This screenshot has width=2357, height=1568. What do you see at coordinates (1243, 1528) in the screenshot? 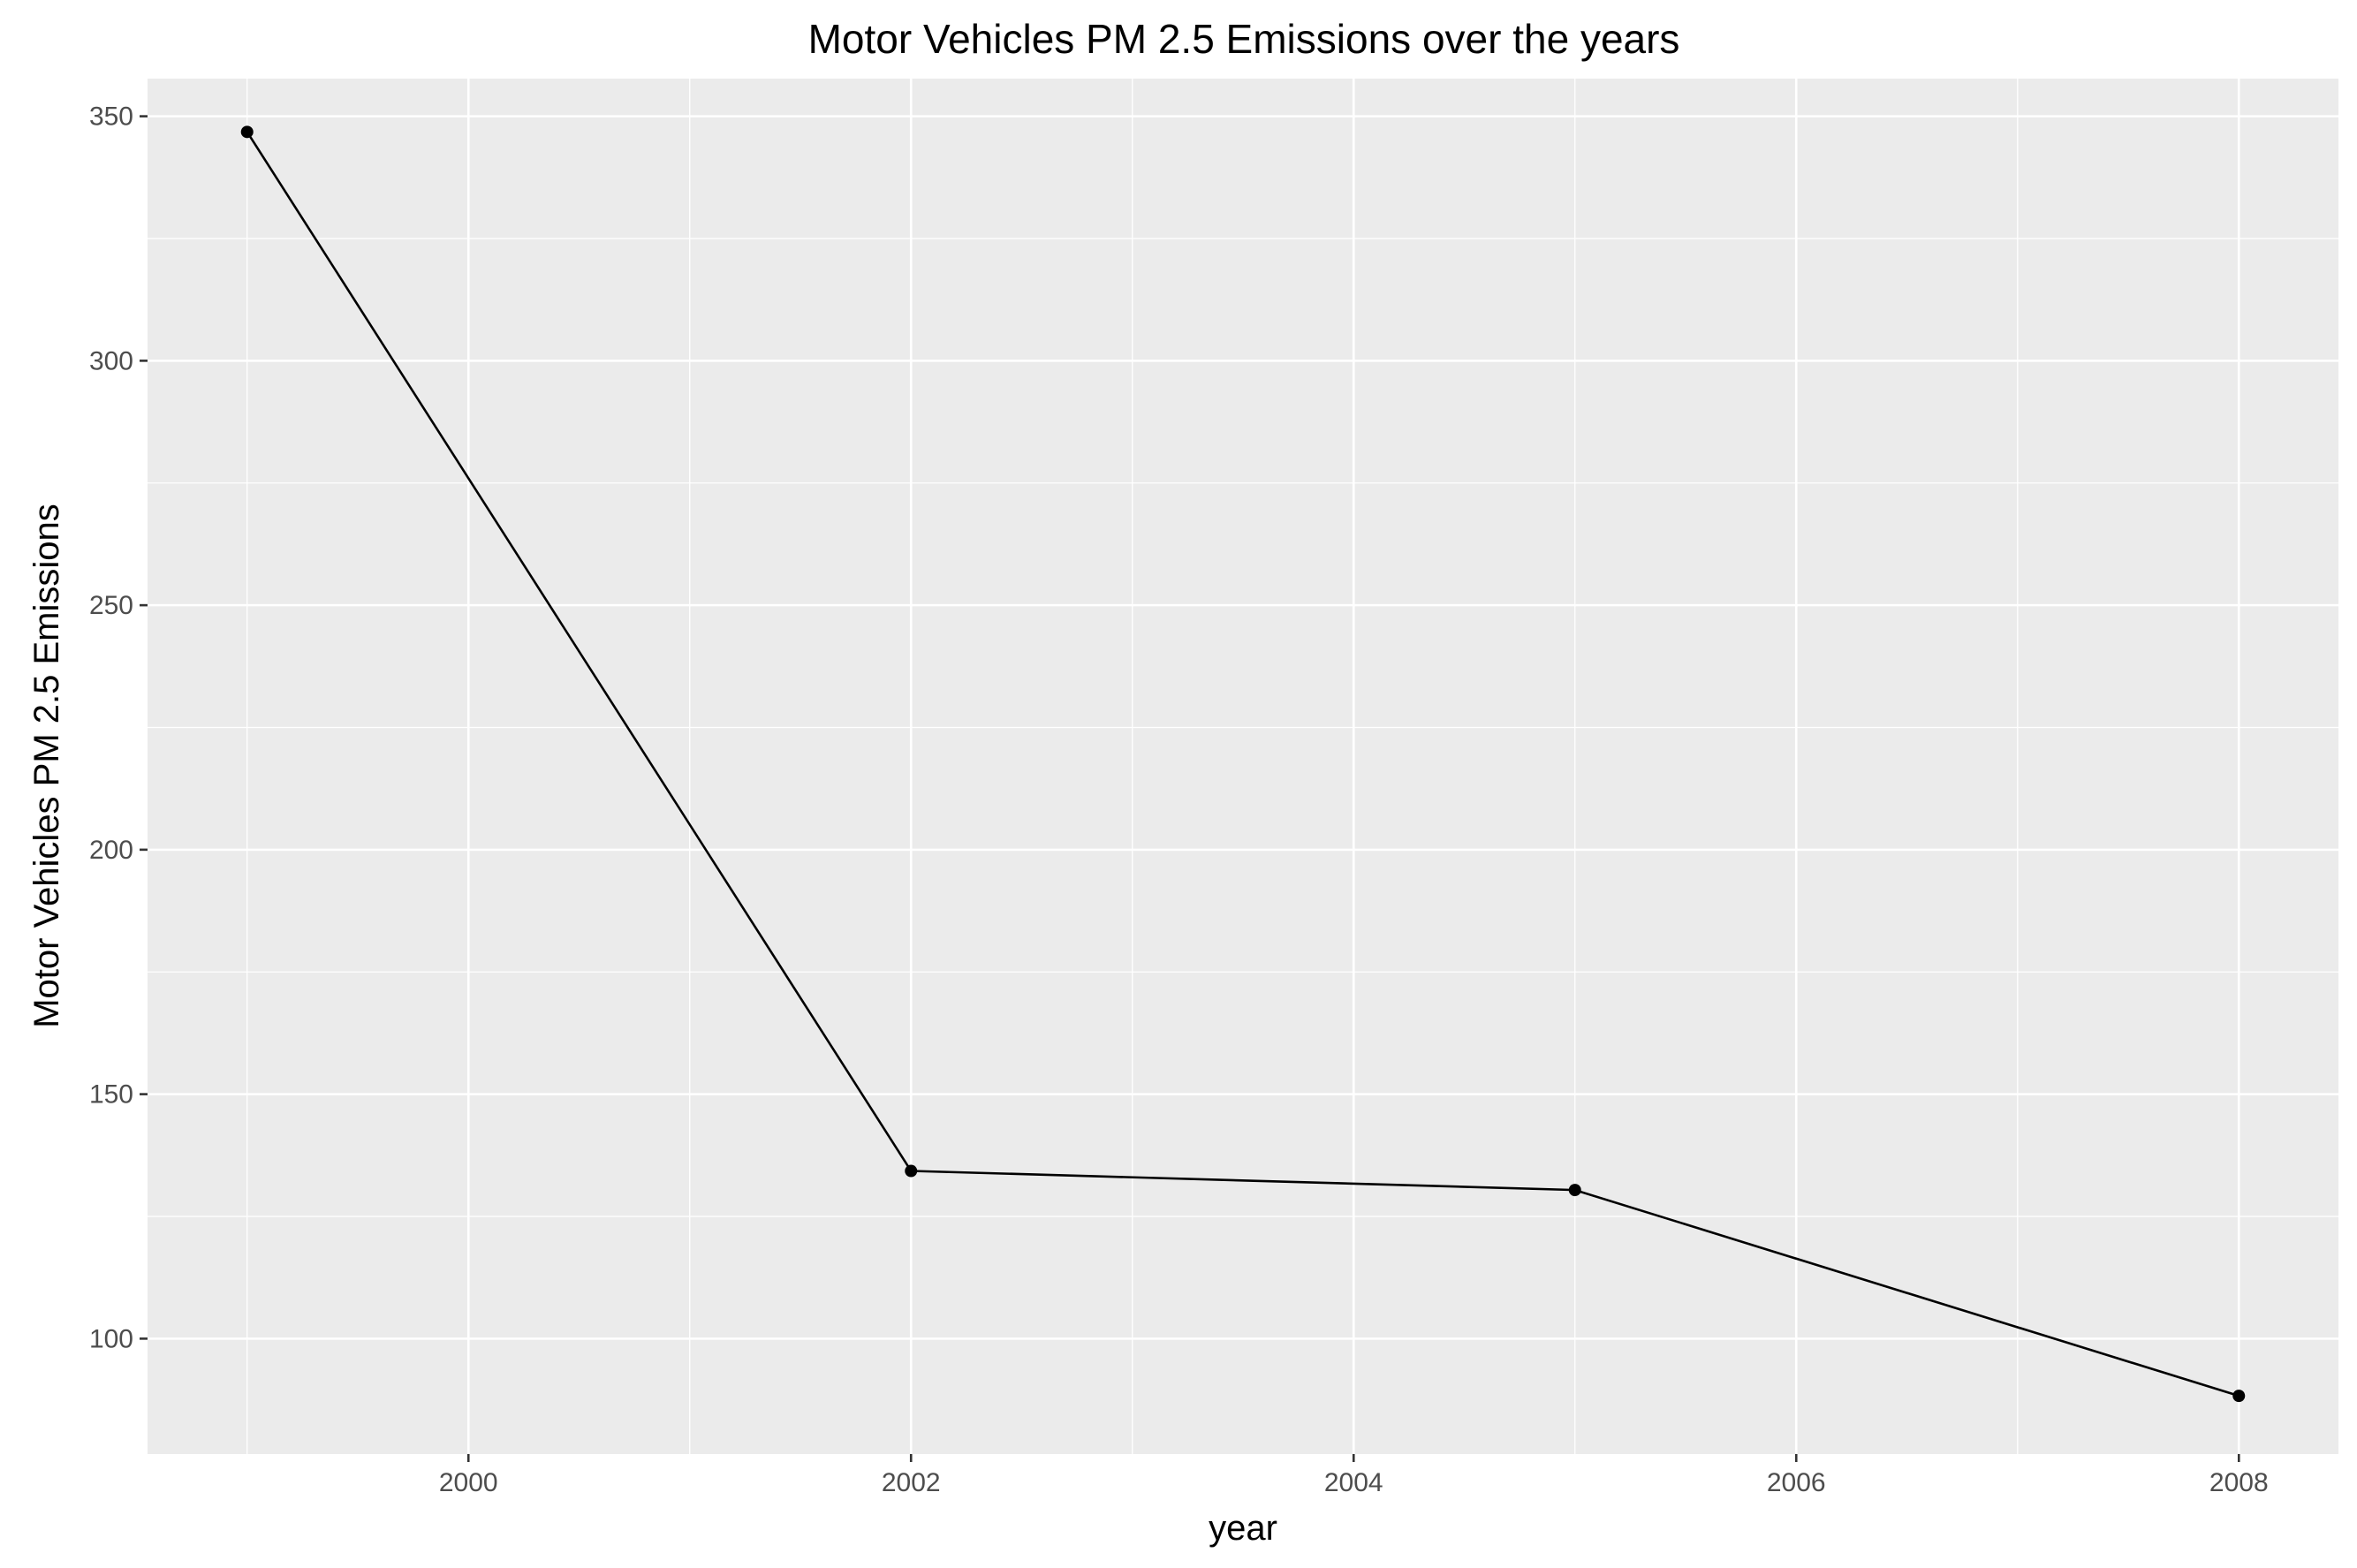
I see `x-axis-title: year` at bounding box center [1243, 1528].